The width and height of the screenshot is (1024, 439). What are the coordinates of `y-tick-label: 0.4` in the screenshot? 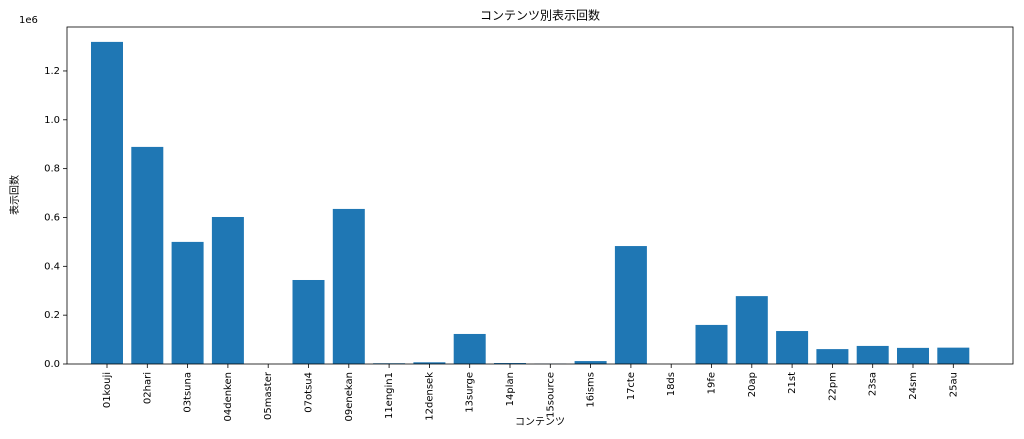 It's located at (52, 266).